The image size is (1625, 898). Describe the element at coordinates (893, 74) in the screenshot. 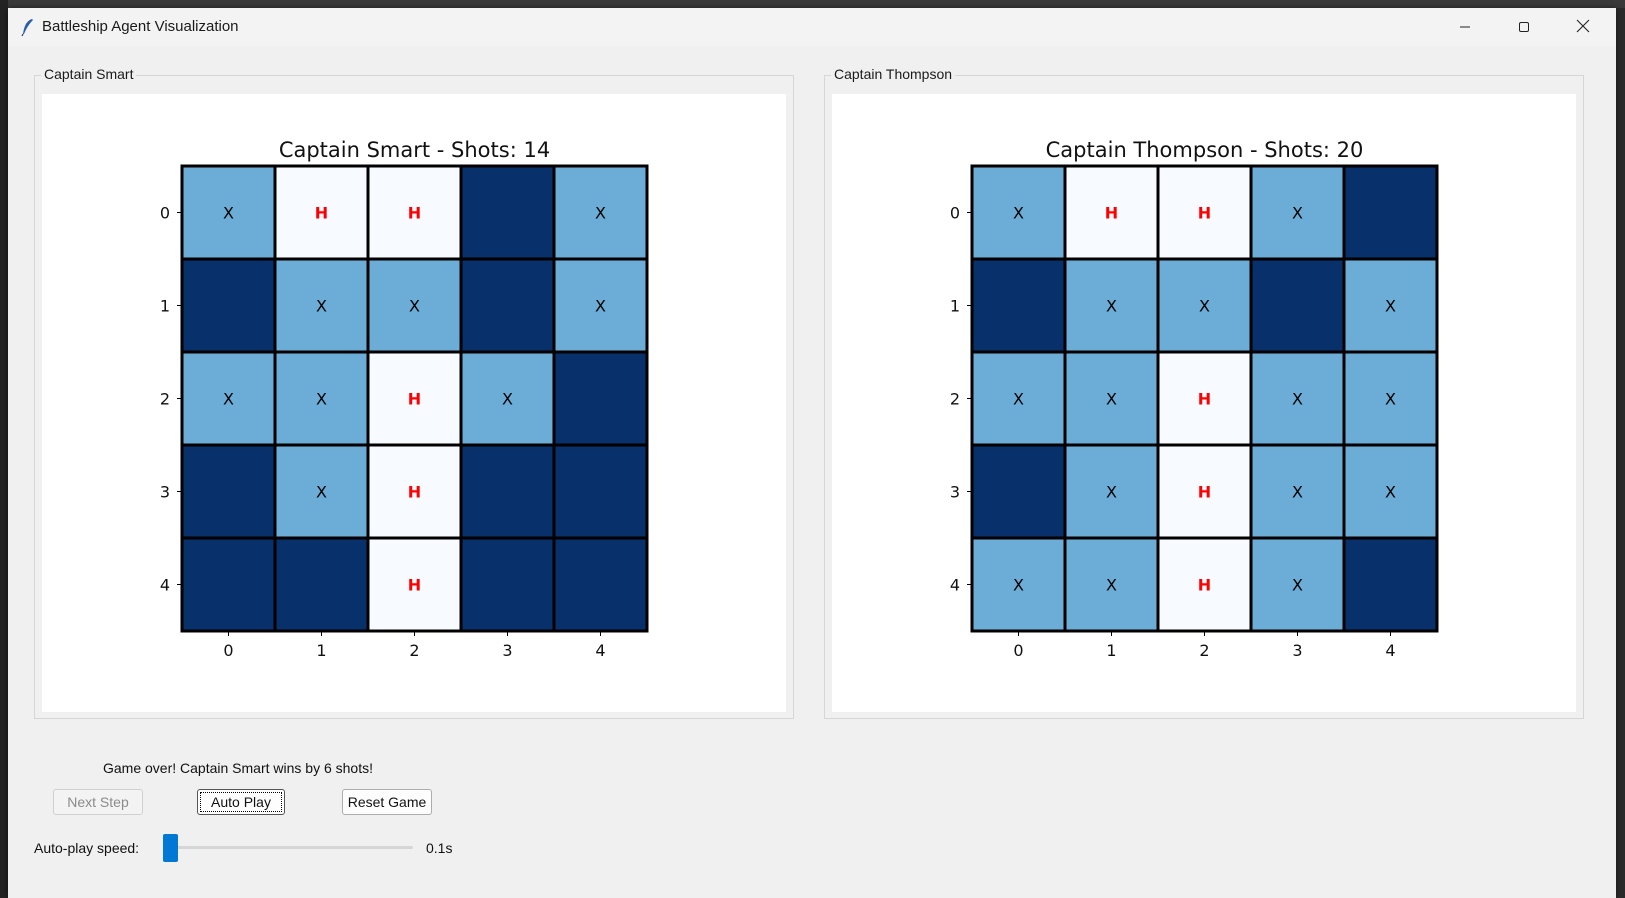

I see `panel-label: Captain Thompson` at that location.